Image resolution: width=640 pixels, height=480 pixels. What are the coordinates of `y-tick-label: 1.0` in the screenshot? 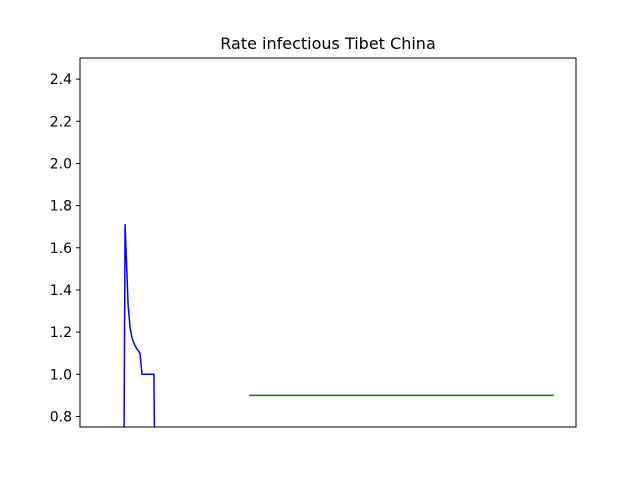 It's located at (61, 375).